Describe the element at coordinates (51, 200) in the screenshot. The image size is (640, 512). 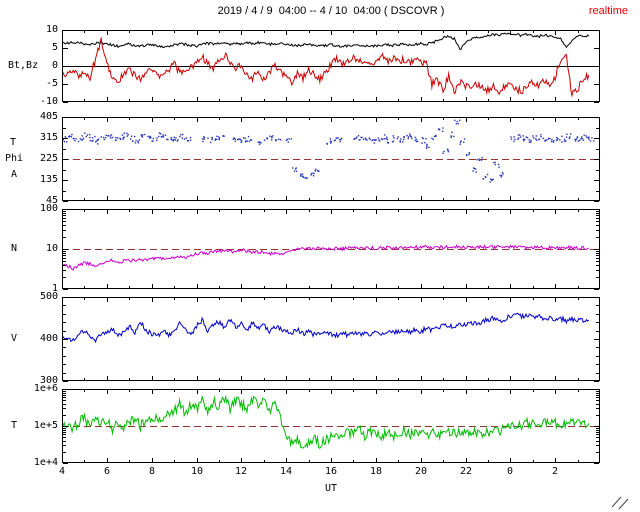
I see `y-tick-label: 45` at that location.